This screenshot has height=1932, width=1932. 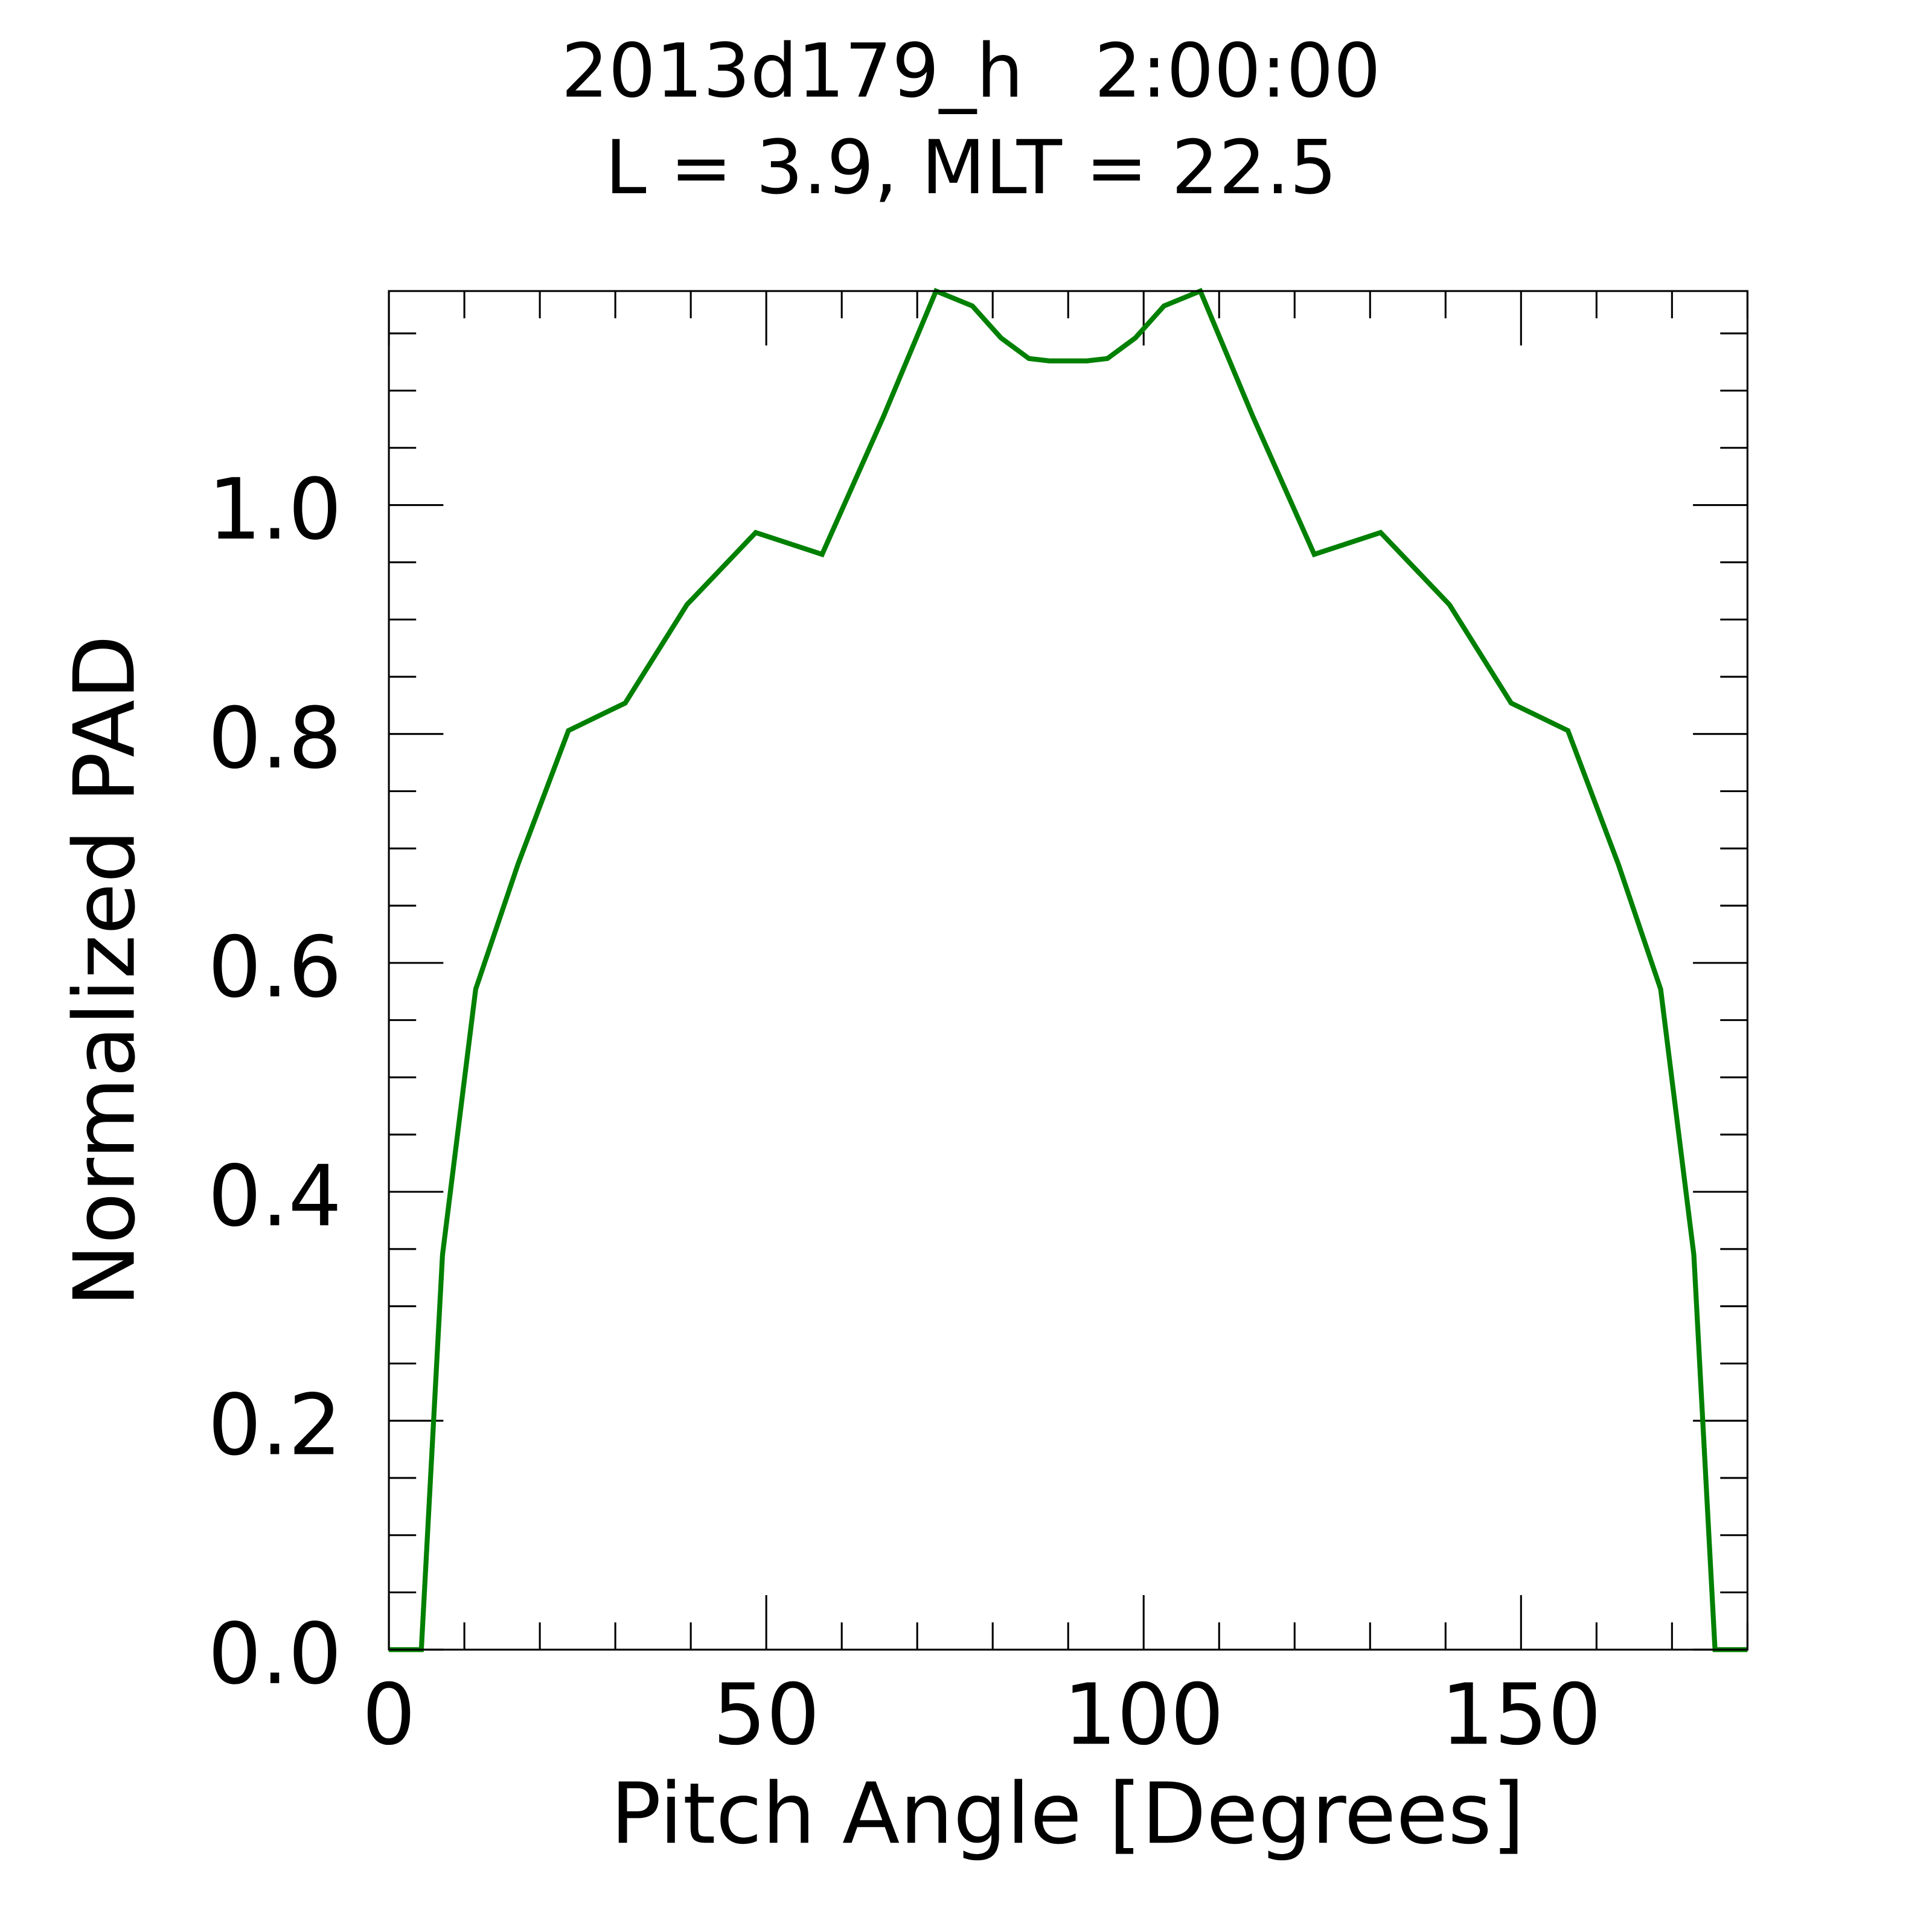 What do you see at coordinates (275, 1196) in the screenshot?
I see `y-tick-label: 0.4` at bounding box center [275, 1196].